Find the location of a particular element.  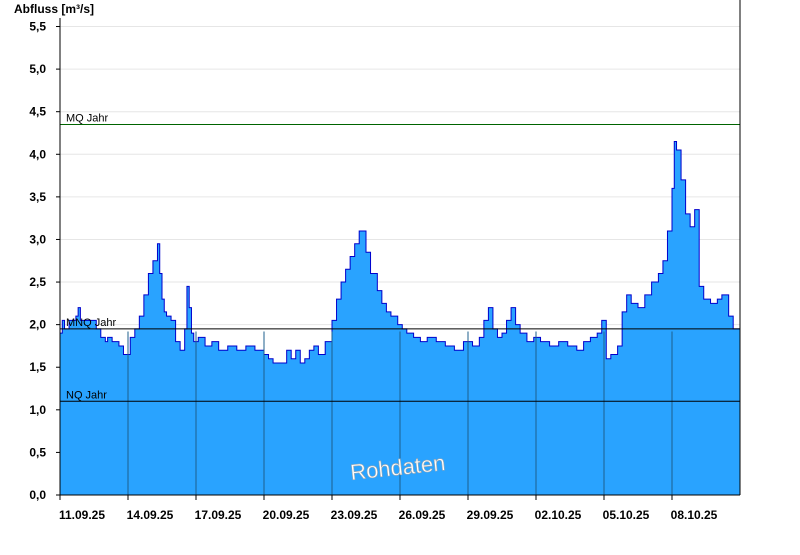

y-tick-label: 3,0 is located at coordinates (37, 239).